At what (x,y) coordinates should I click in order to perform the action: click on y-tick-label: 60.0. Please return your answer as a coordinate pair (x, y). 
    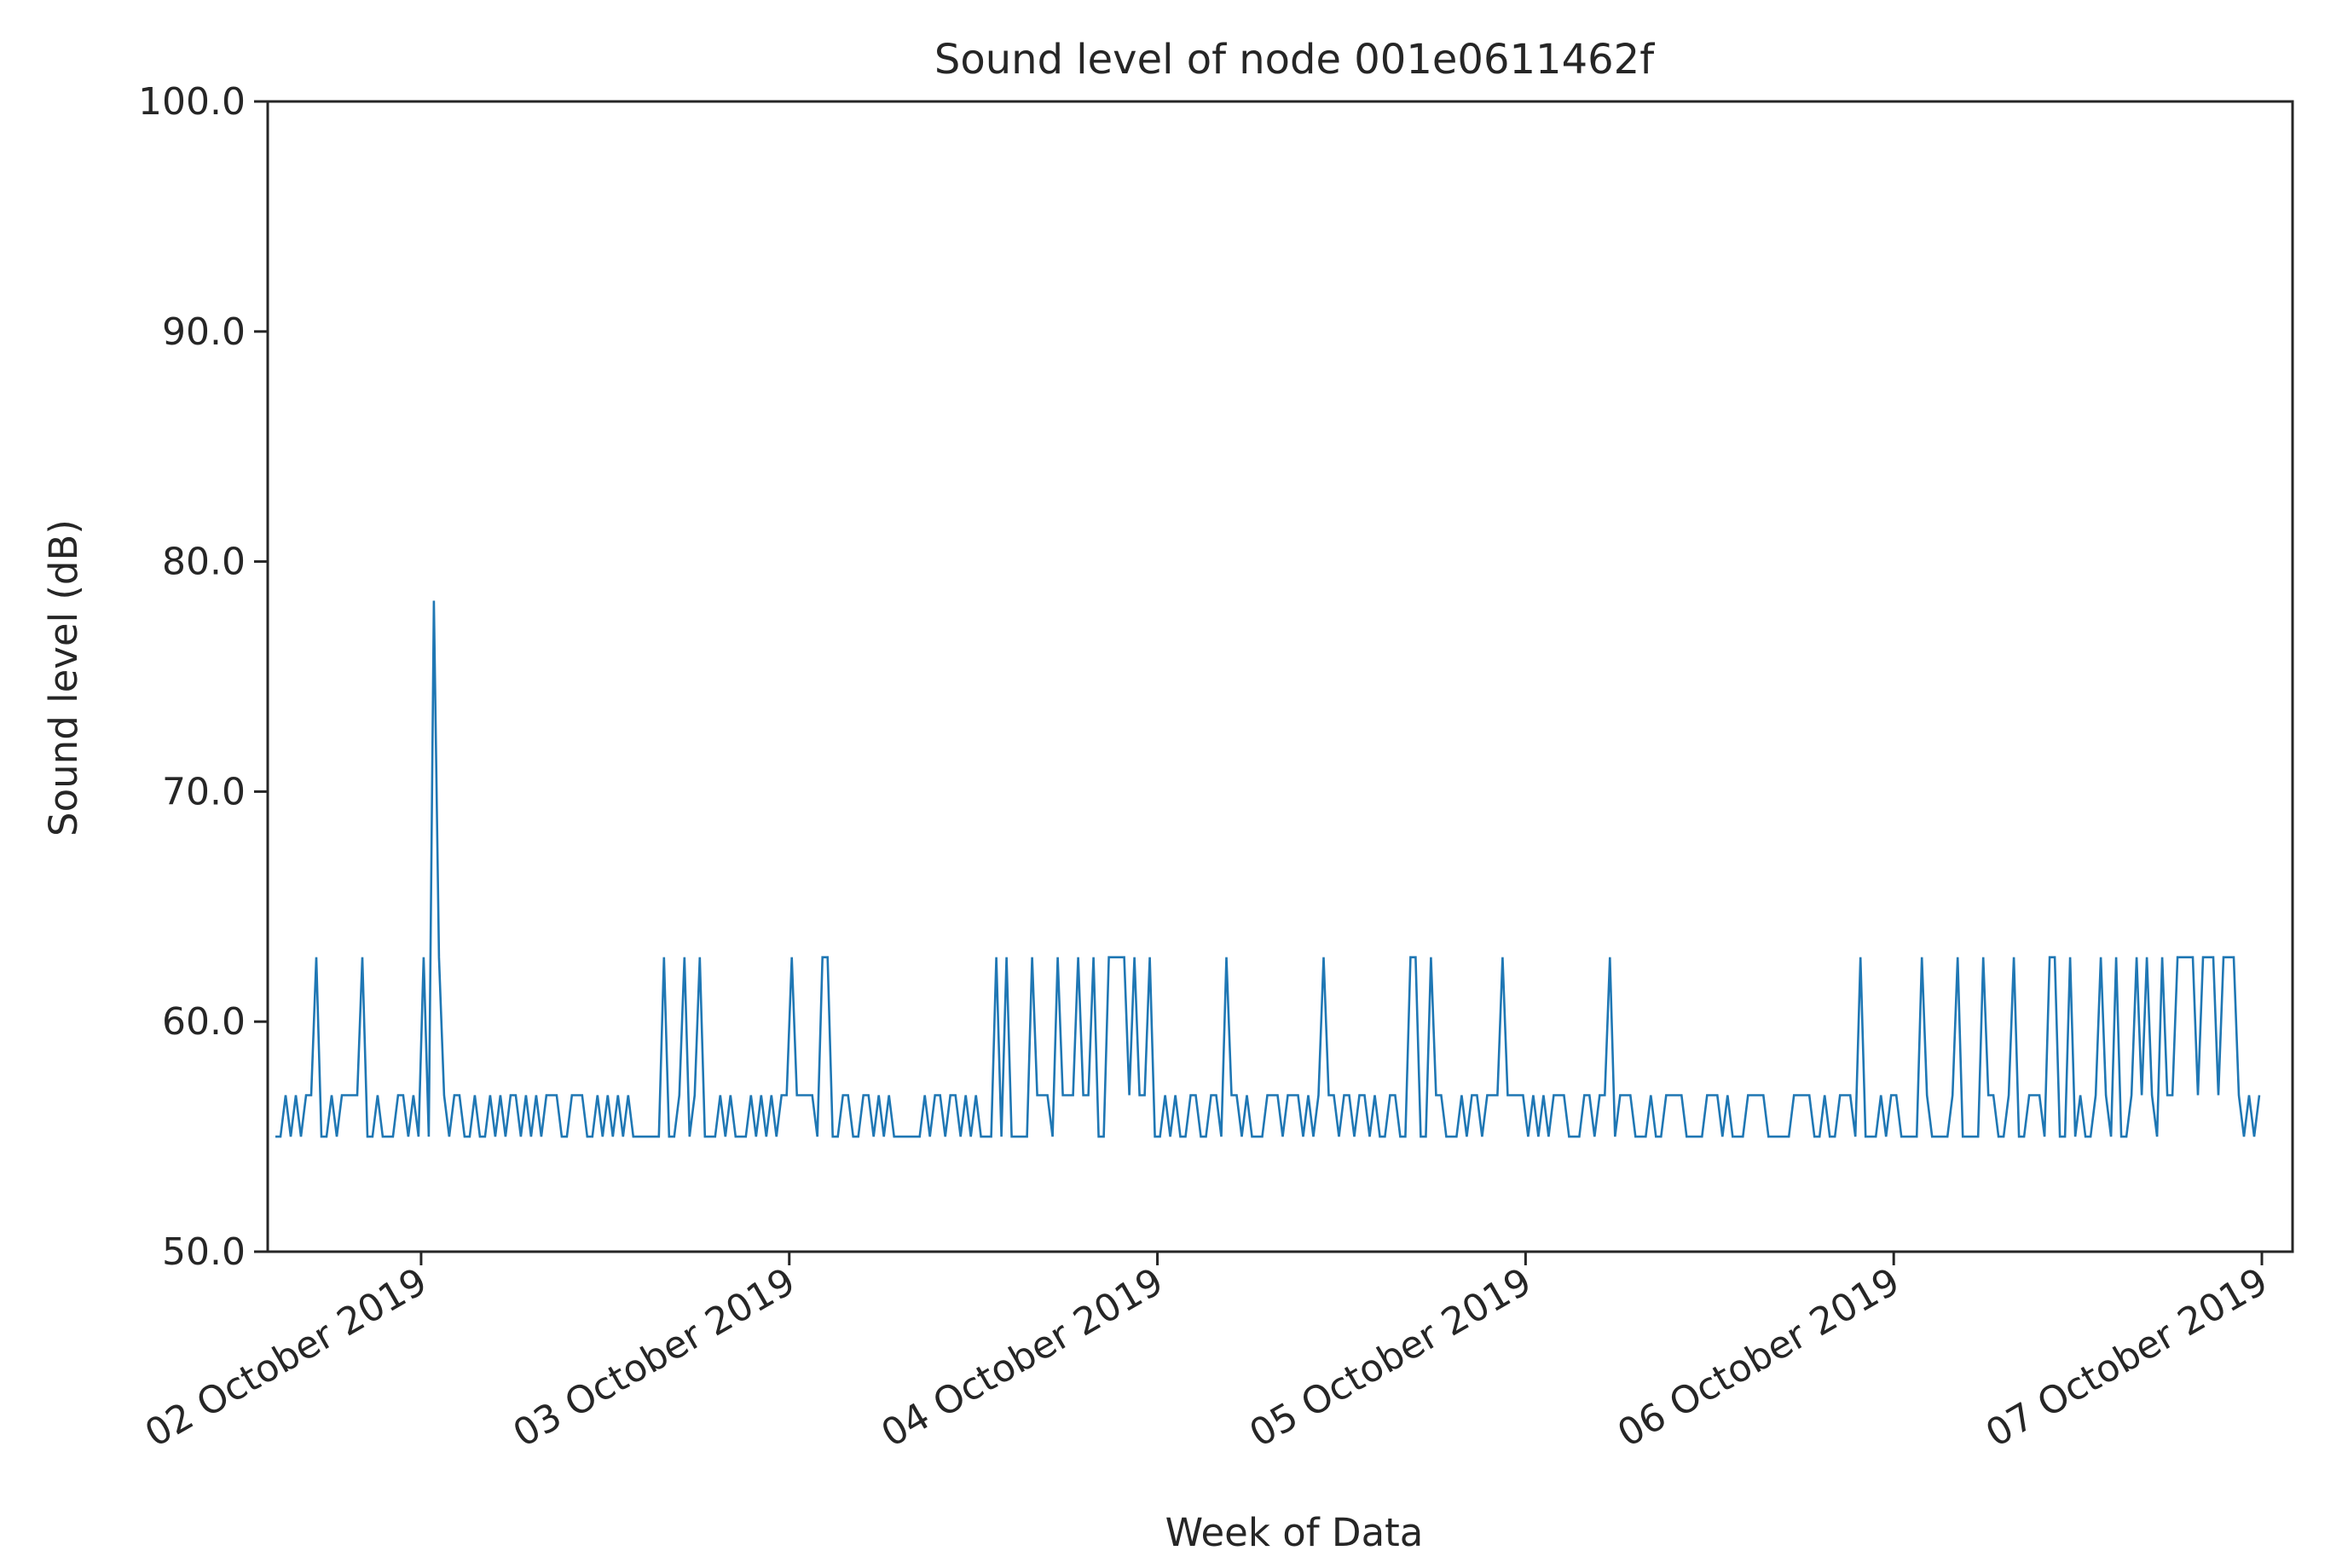
    Looking at the image, I should click on (204, 1022).